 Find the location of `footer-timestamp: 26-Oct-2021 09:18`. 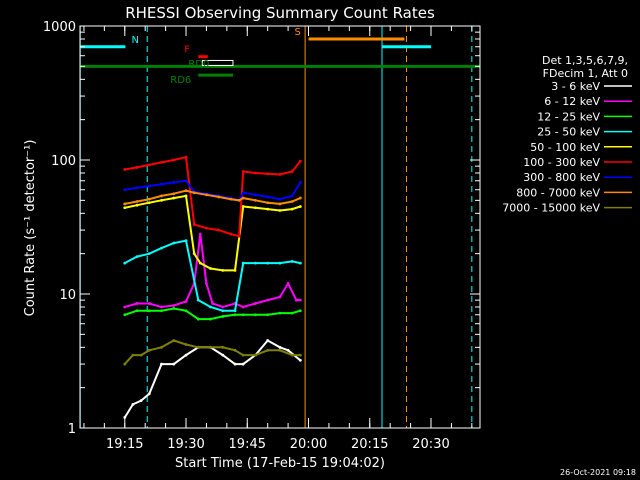

footer-timestamp: 26-Oct-2021 09:18 is located at coordinates (598, 472).